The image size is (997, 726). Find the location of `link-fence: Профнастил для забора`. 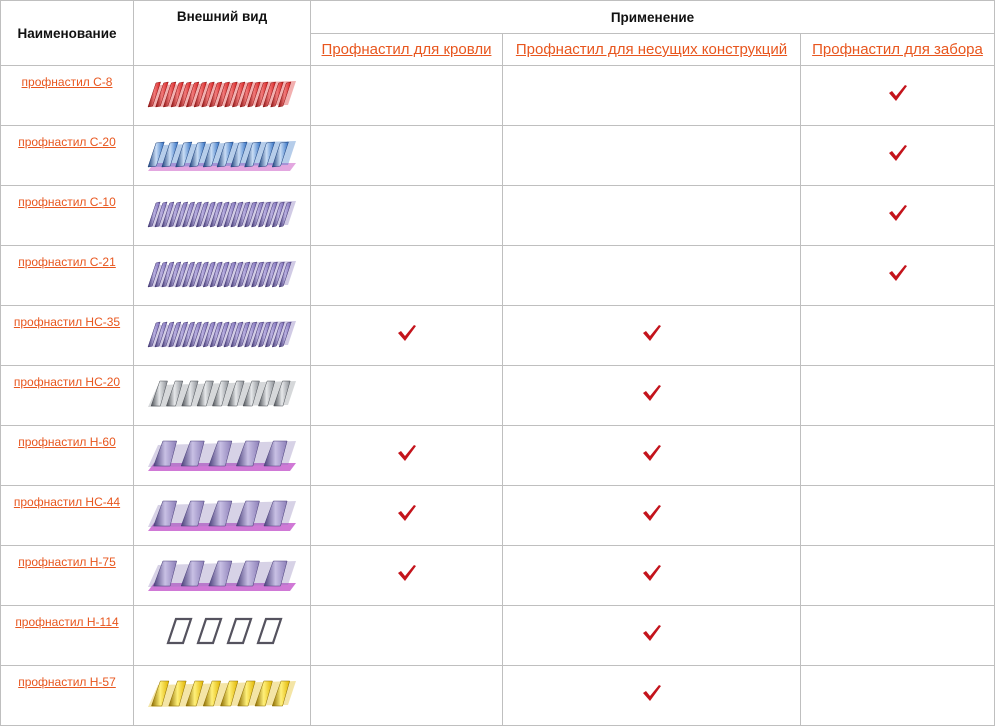

link-fence: Профнастил для забора is located at coordinates (897, 49).